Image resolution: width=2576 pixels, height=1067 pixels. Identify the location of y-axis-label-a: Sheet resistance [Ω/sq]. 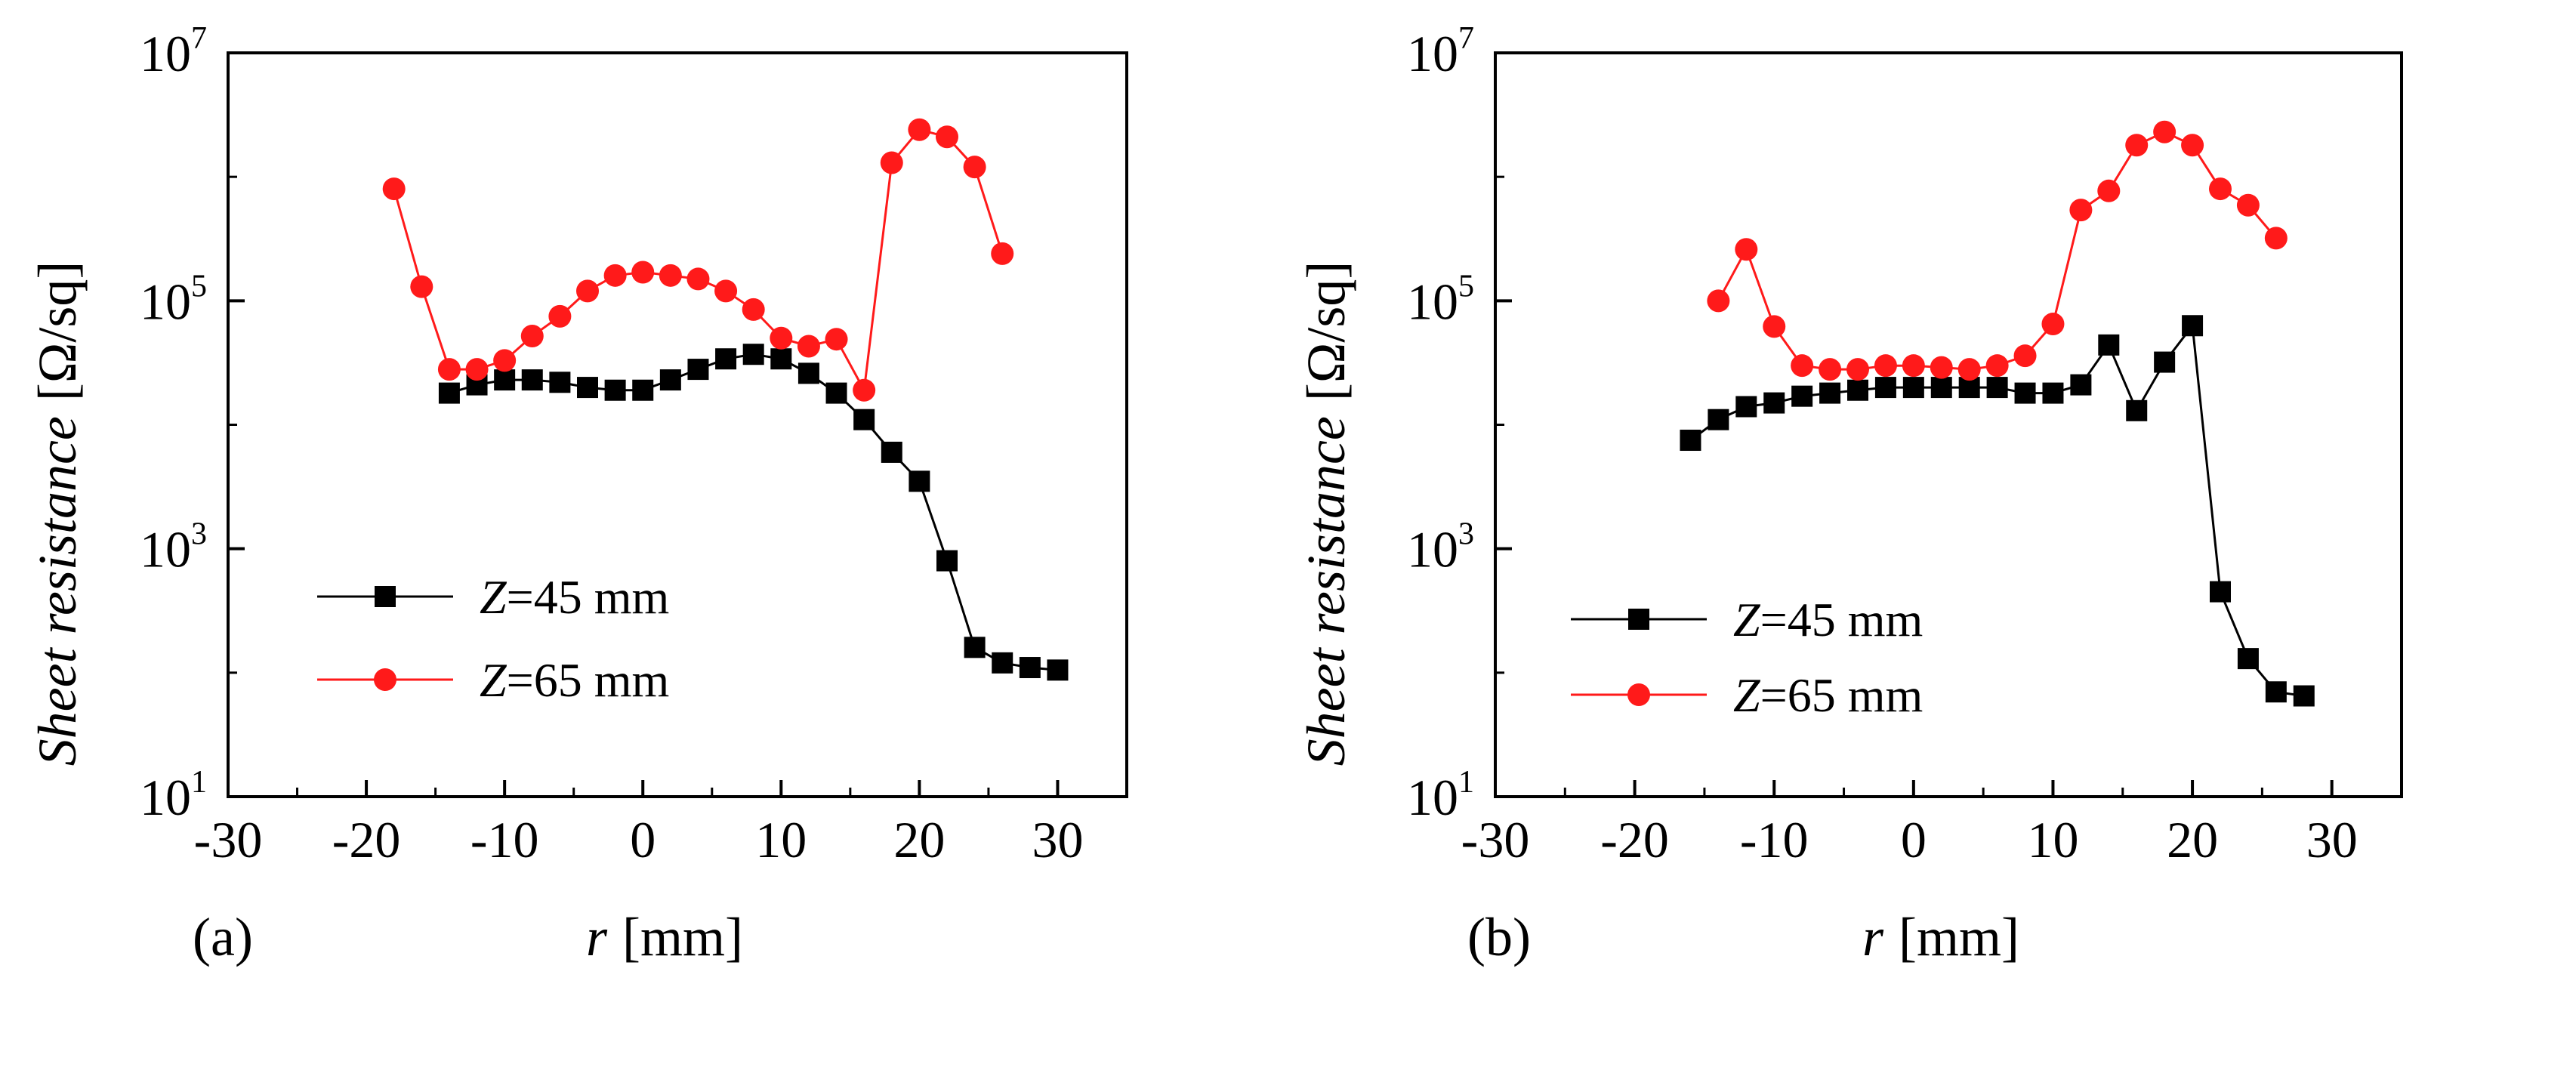
(57, 513).